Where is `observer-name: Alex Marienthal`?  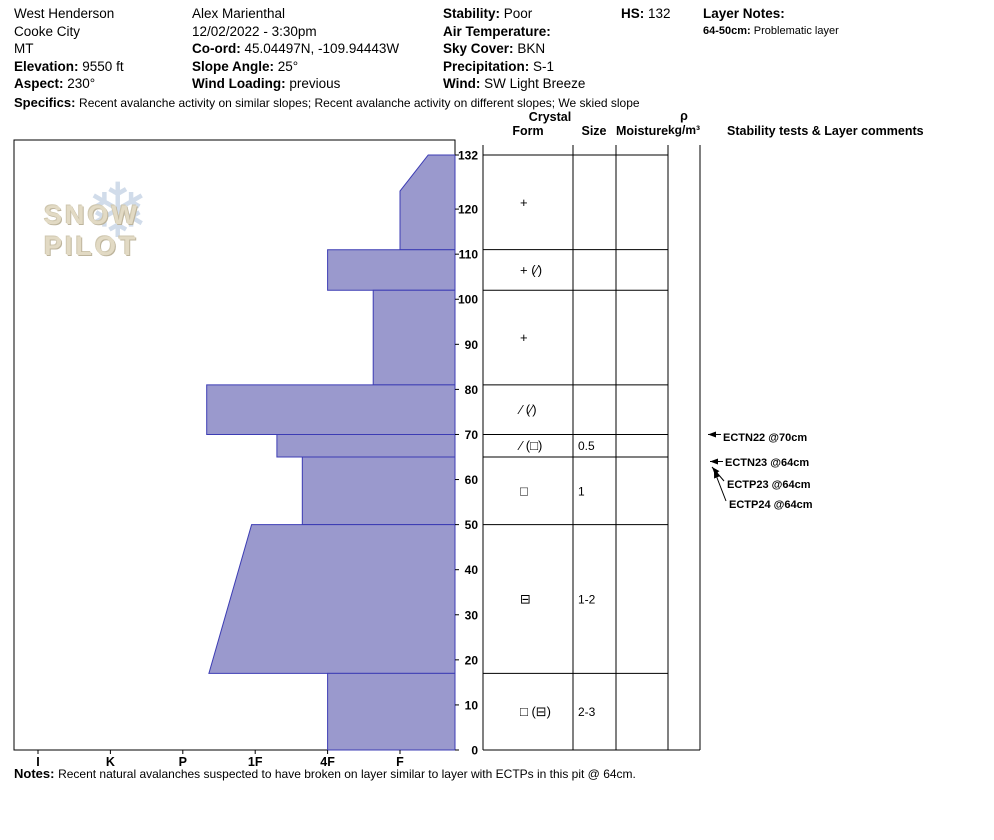 observer-name: Alex Marienthal is located at coordinates (239, 13).